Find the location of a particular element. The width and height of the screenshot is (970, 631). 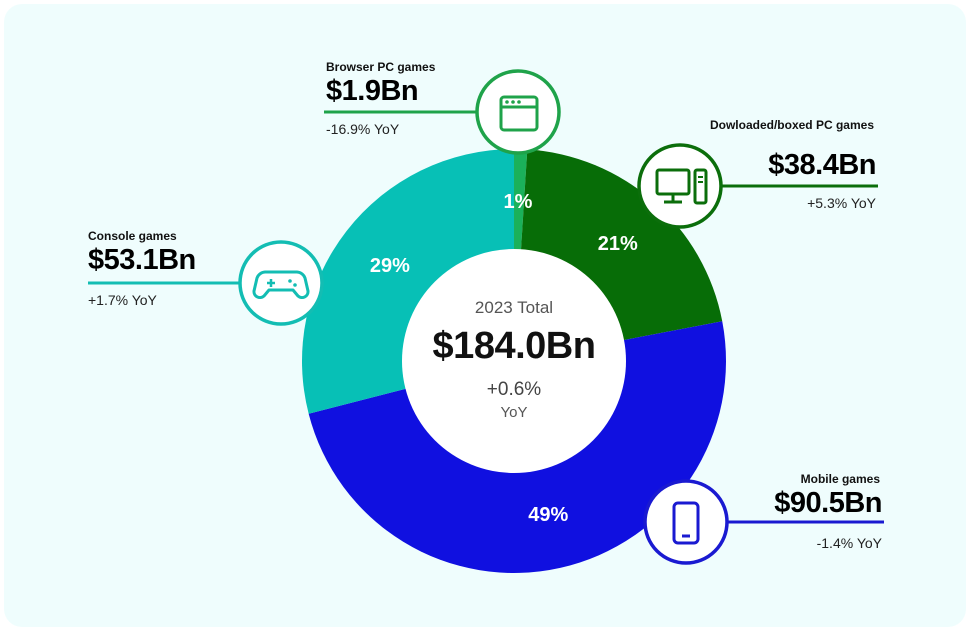

total-value: $184.0Bn is located at coordinates (514, 346).